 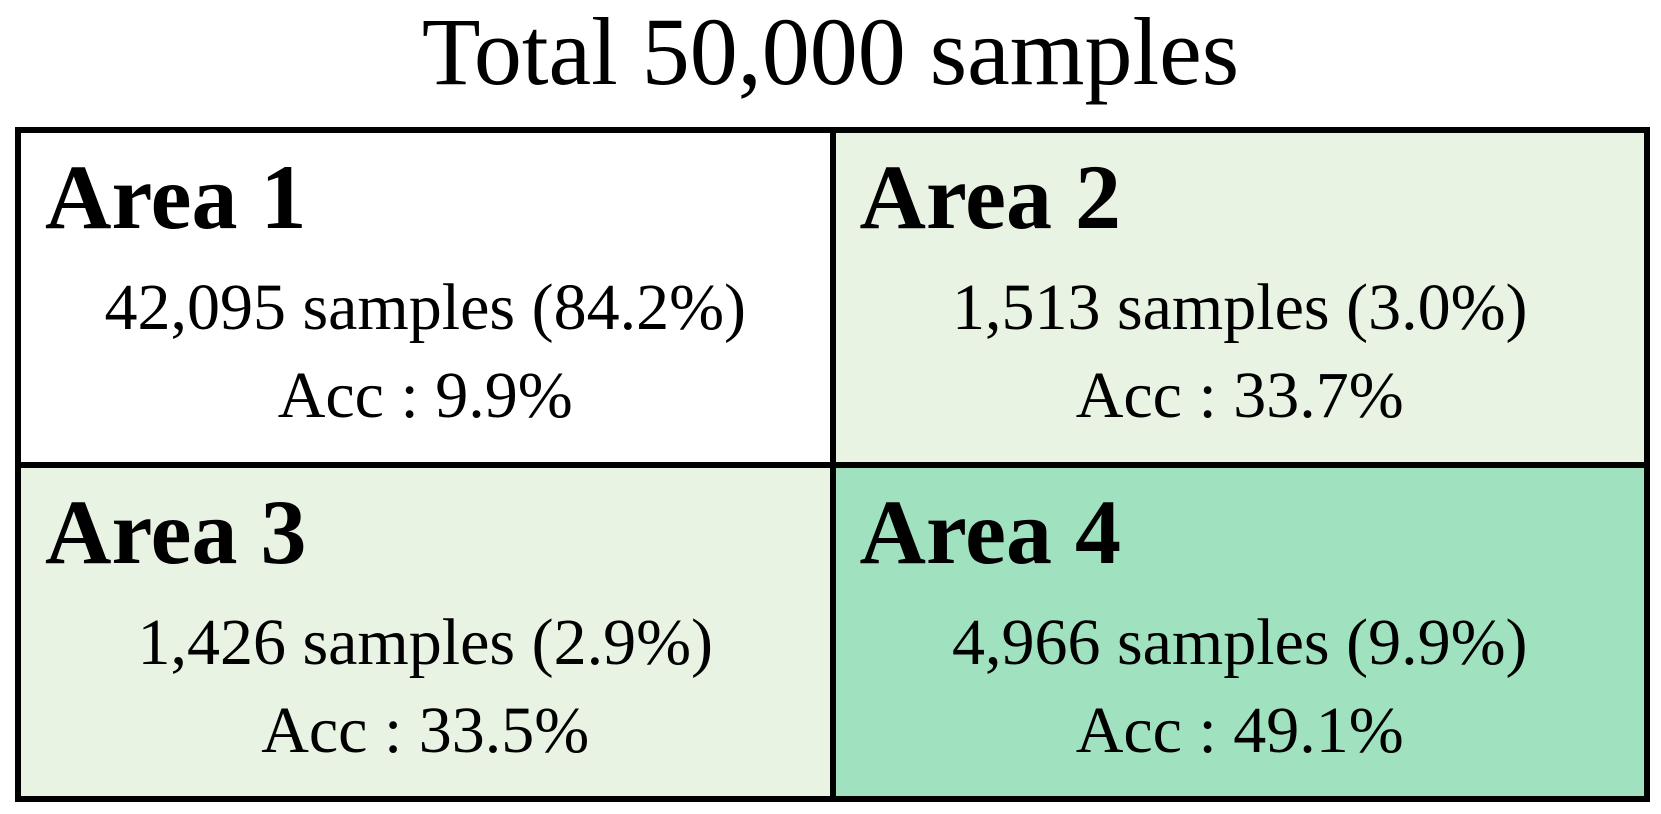 What do you see at coordinates (990, 197) in the screenshot?
I see `area-name: Area 2` at bounding box center [990, 197].